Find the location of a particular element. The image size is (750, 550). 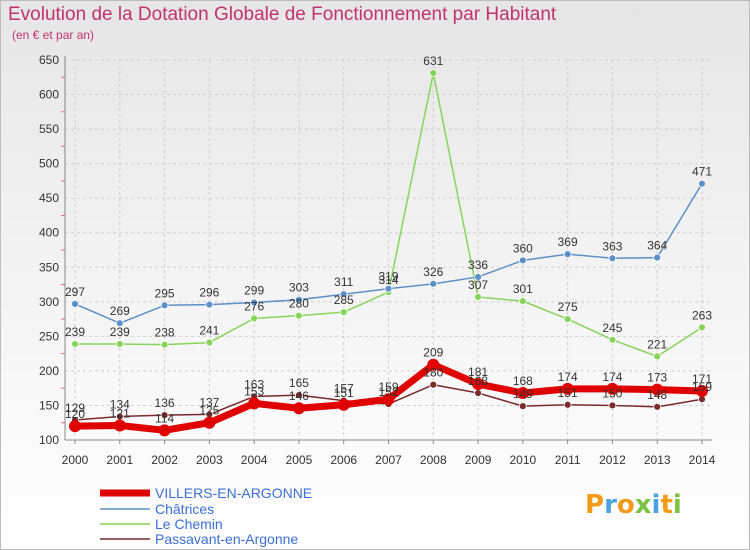

y-tick-label: 350 is located at coordinates (49, 267).